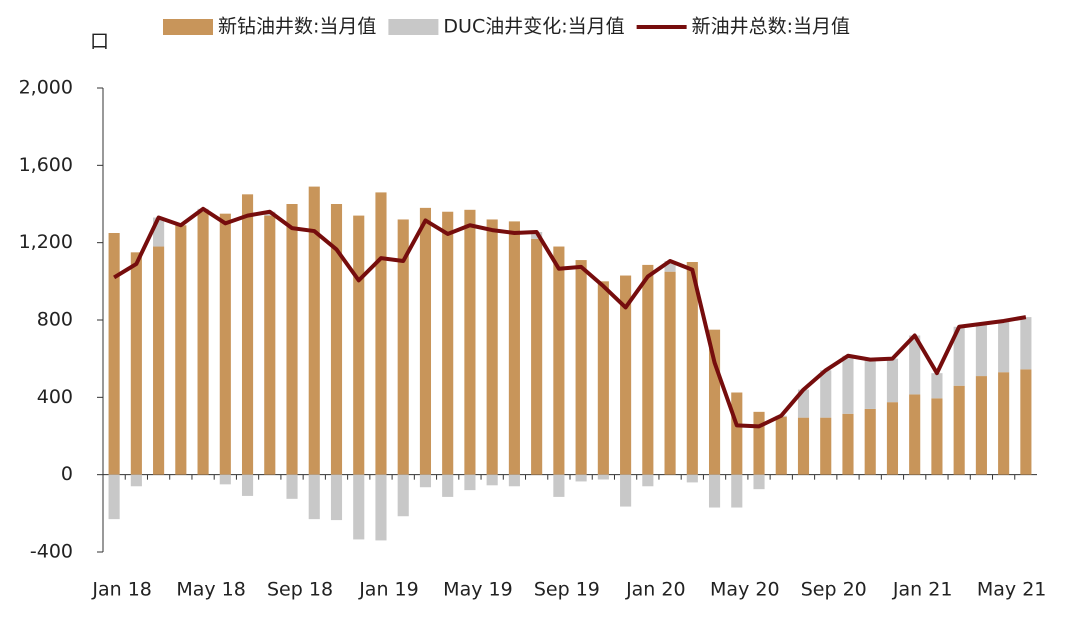 This screenshot has width=1080, height=625. Describe the element at coordinates (834, 590) in the screenshot. I see `x-tick-label: Sep 20` at that location.